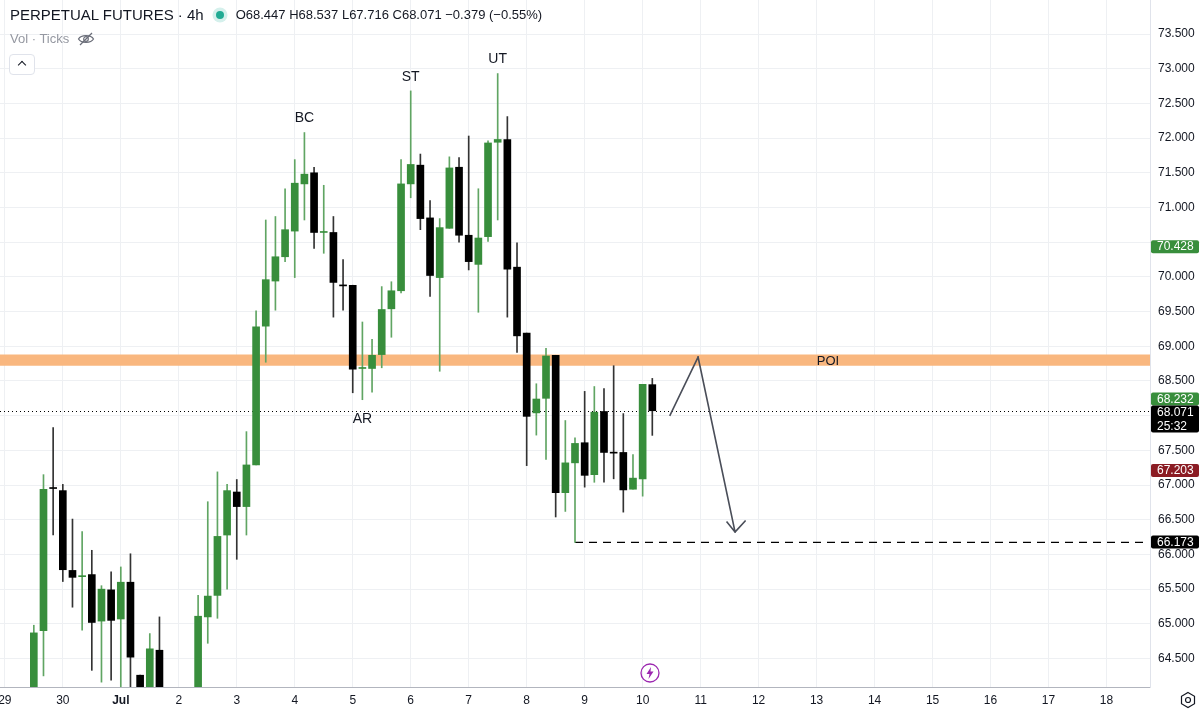 This screenshot has height=712, width=1200. I want to click on ref-line-label: 68.071 25:32, so click(1176, 418).